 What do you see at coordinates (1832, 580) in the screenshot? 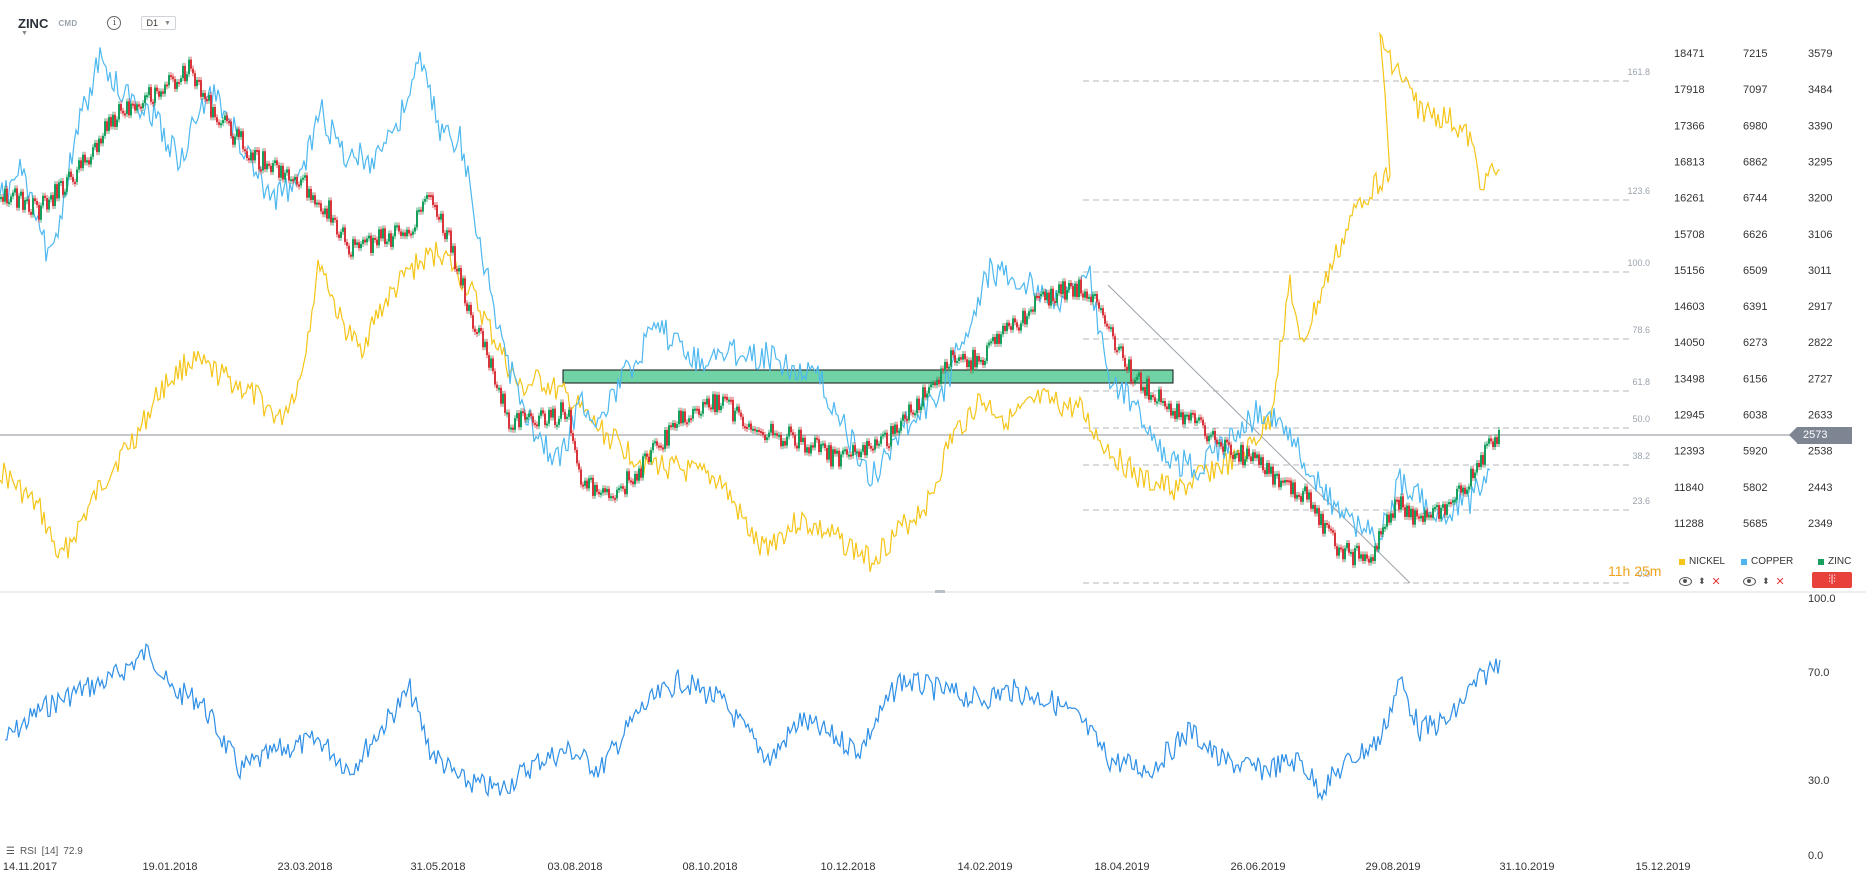
I see `zinc-chart-type-button: ⫶|⫶` at bounding box center [1832, 580].